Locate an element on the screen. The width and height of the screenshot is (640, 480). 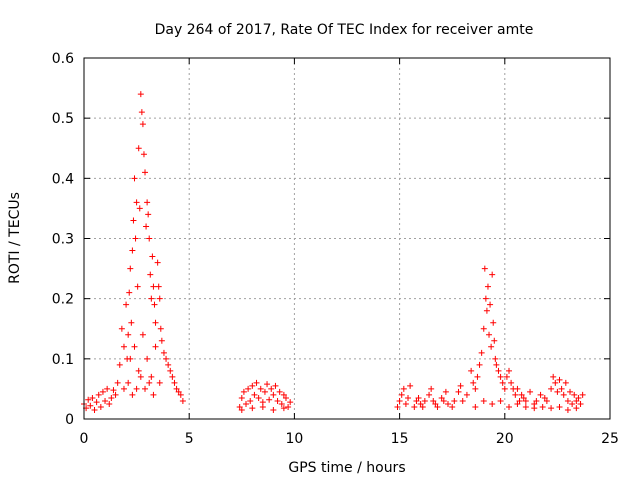
y-tick-label: 0.4 is located at coordinates (63, 179).